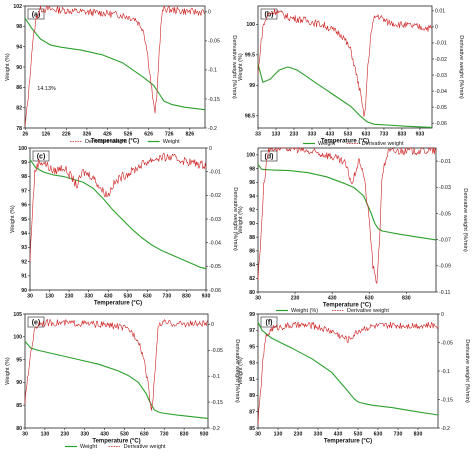 The height and width of the screenshot is (465, 474). What do you see at coordinates (24, 277) in the screenshot?
I see `y-left-tick-label: 91` at bounding box center [24, 277].